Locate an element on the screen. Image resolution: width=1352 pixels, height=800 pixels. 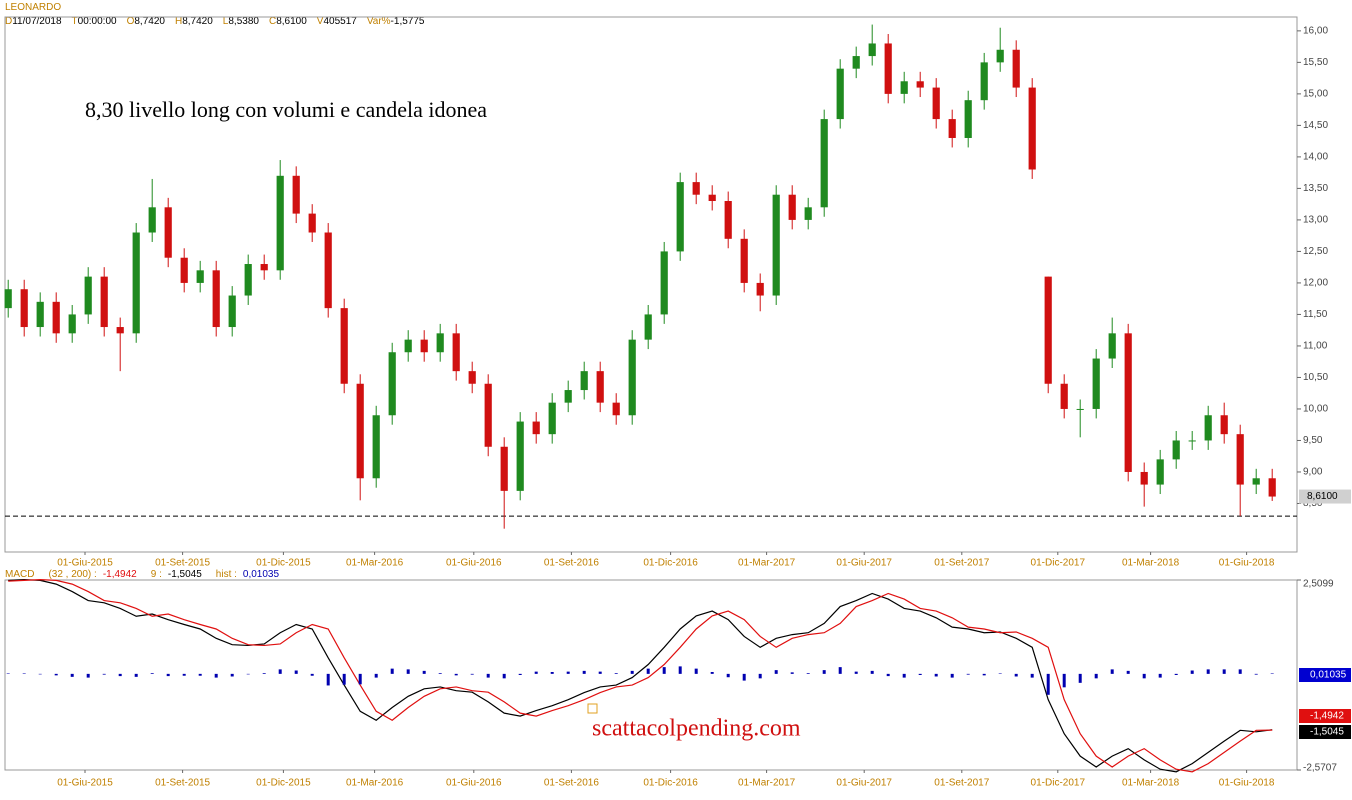
x-tick-label: 01-Giu-2018 is located at coordinates (1247, 563).